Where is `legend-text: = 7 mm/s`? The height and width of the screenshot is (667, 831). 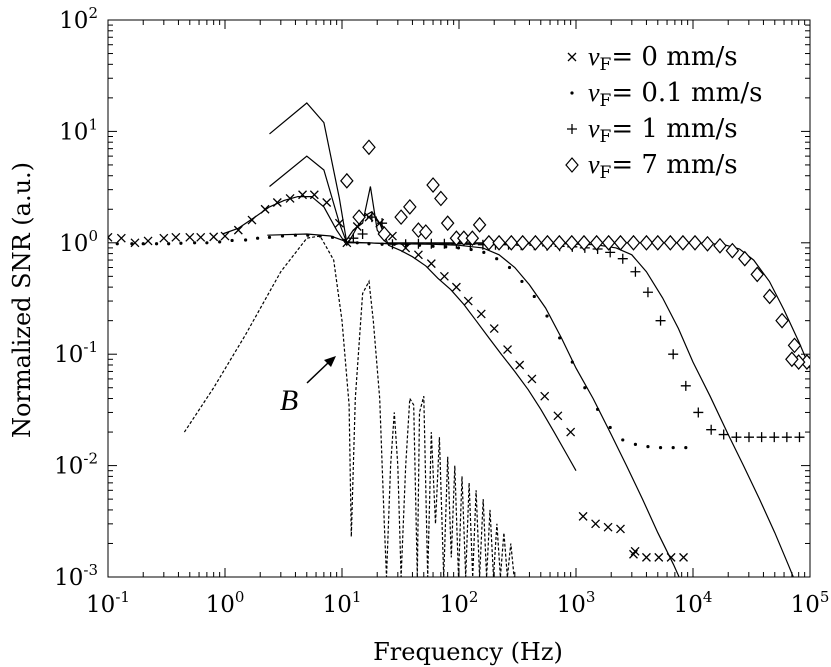 legend-text: = 7 mm/s is located at coordinates (674, 165).